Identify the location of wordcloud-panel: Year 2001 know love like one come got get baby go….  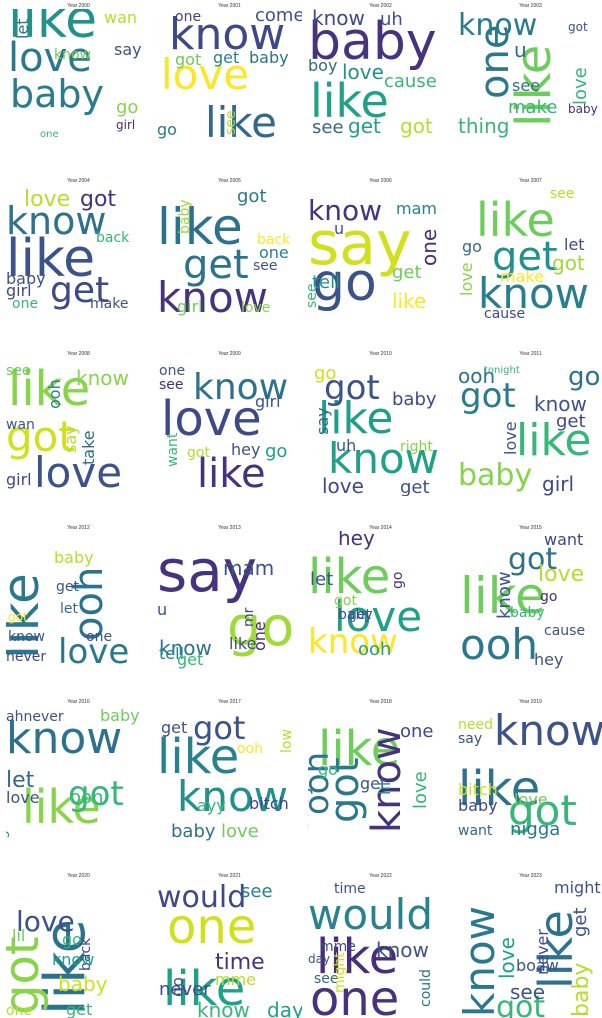
(229, 75).